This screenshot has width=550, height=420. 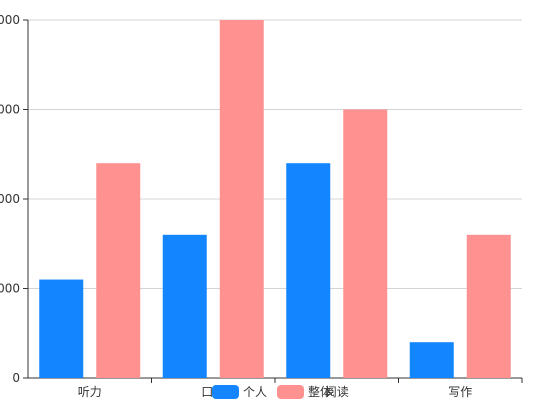 I want to click on x-tick-label: 阅读, so click(x=337, y=392).